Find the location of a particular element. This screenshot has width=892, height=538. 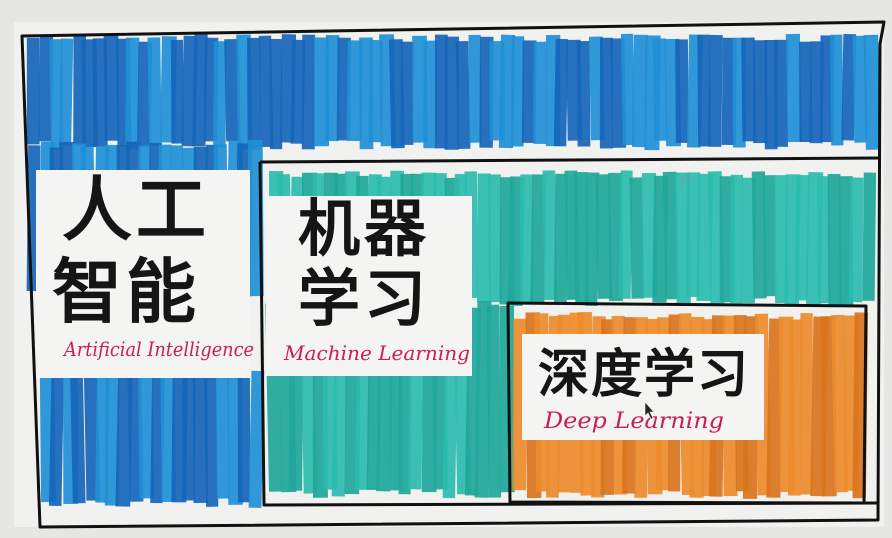

ai-label-patch is located at coordinates (143, 274).